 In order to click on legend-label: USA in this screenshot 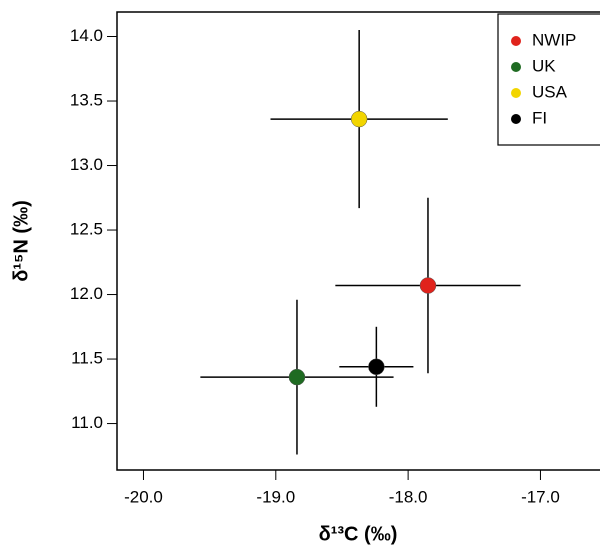, I will do `click(550, 91)`.